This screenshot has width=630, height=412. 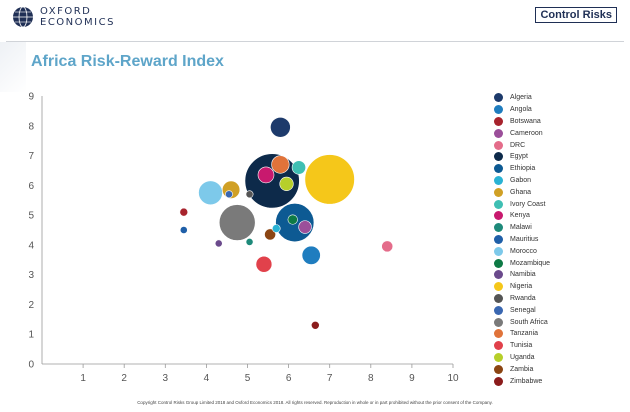 I want to click on legend-label: Mozambique, so click(x=530, y=263).